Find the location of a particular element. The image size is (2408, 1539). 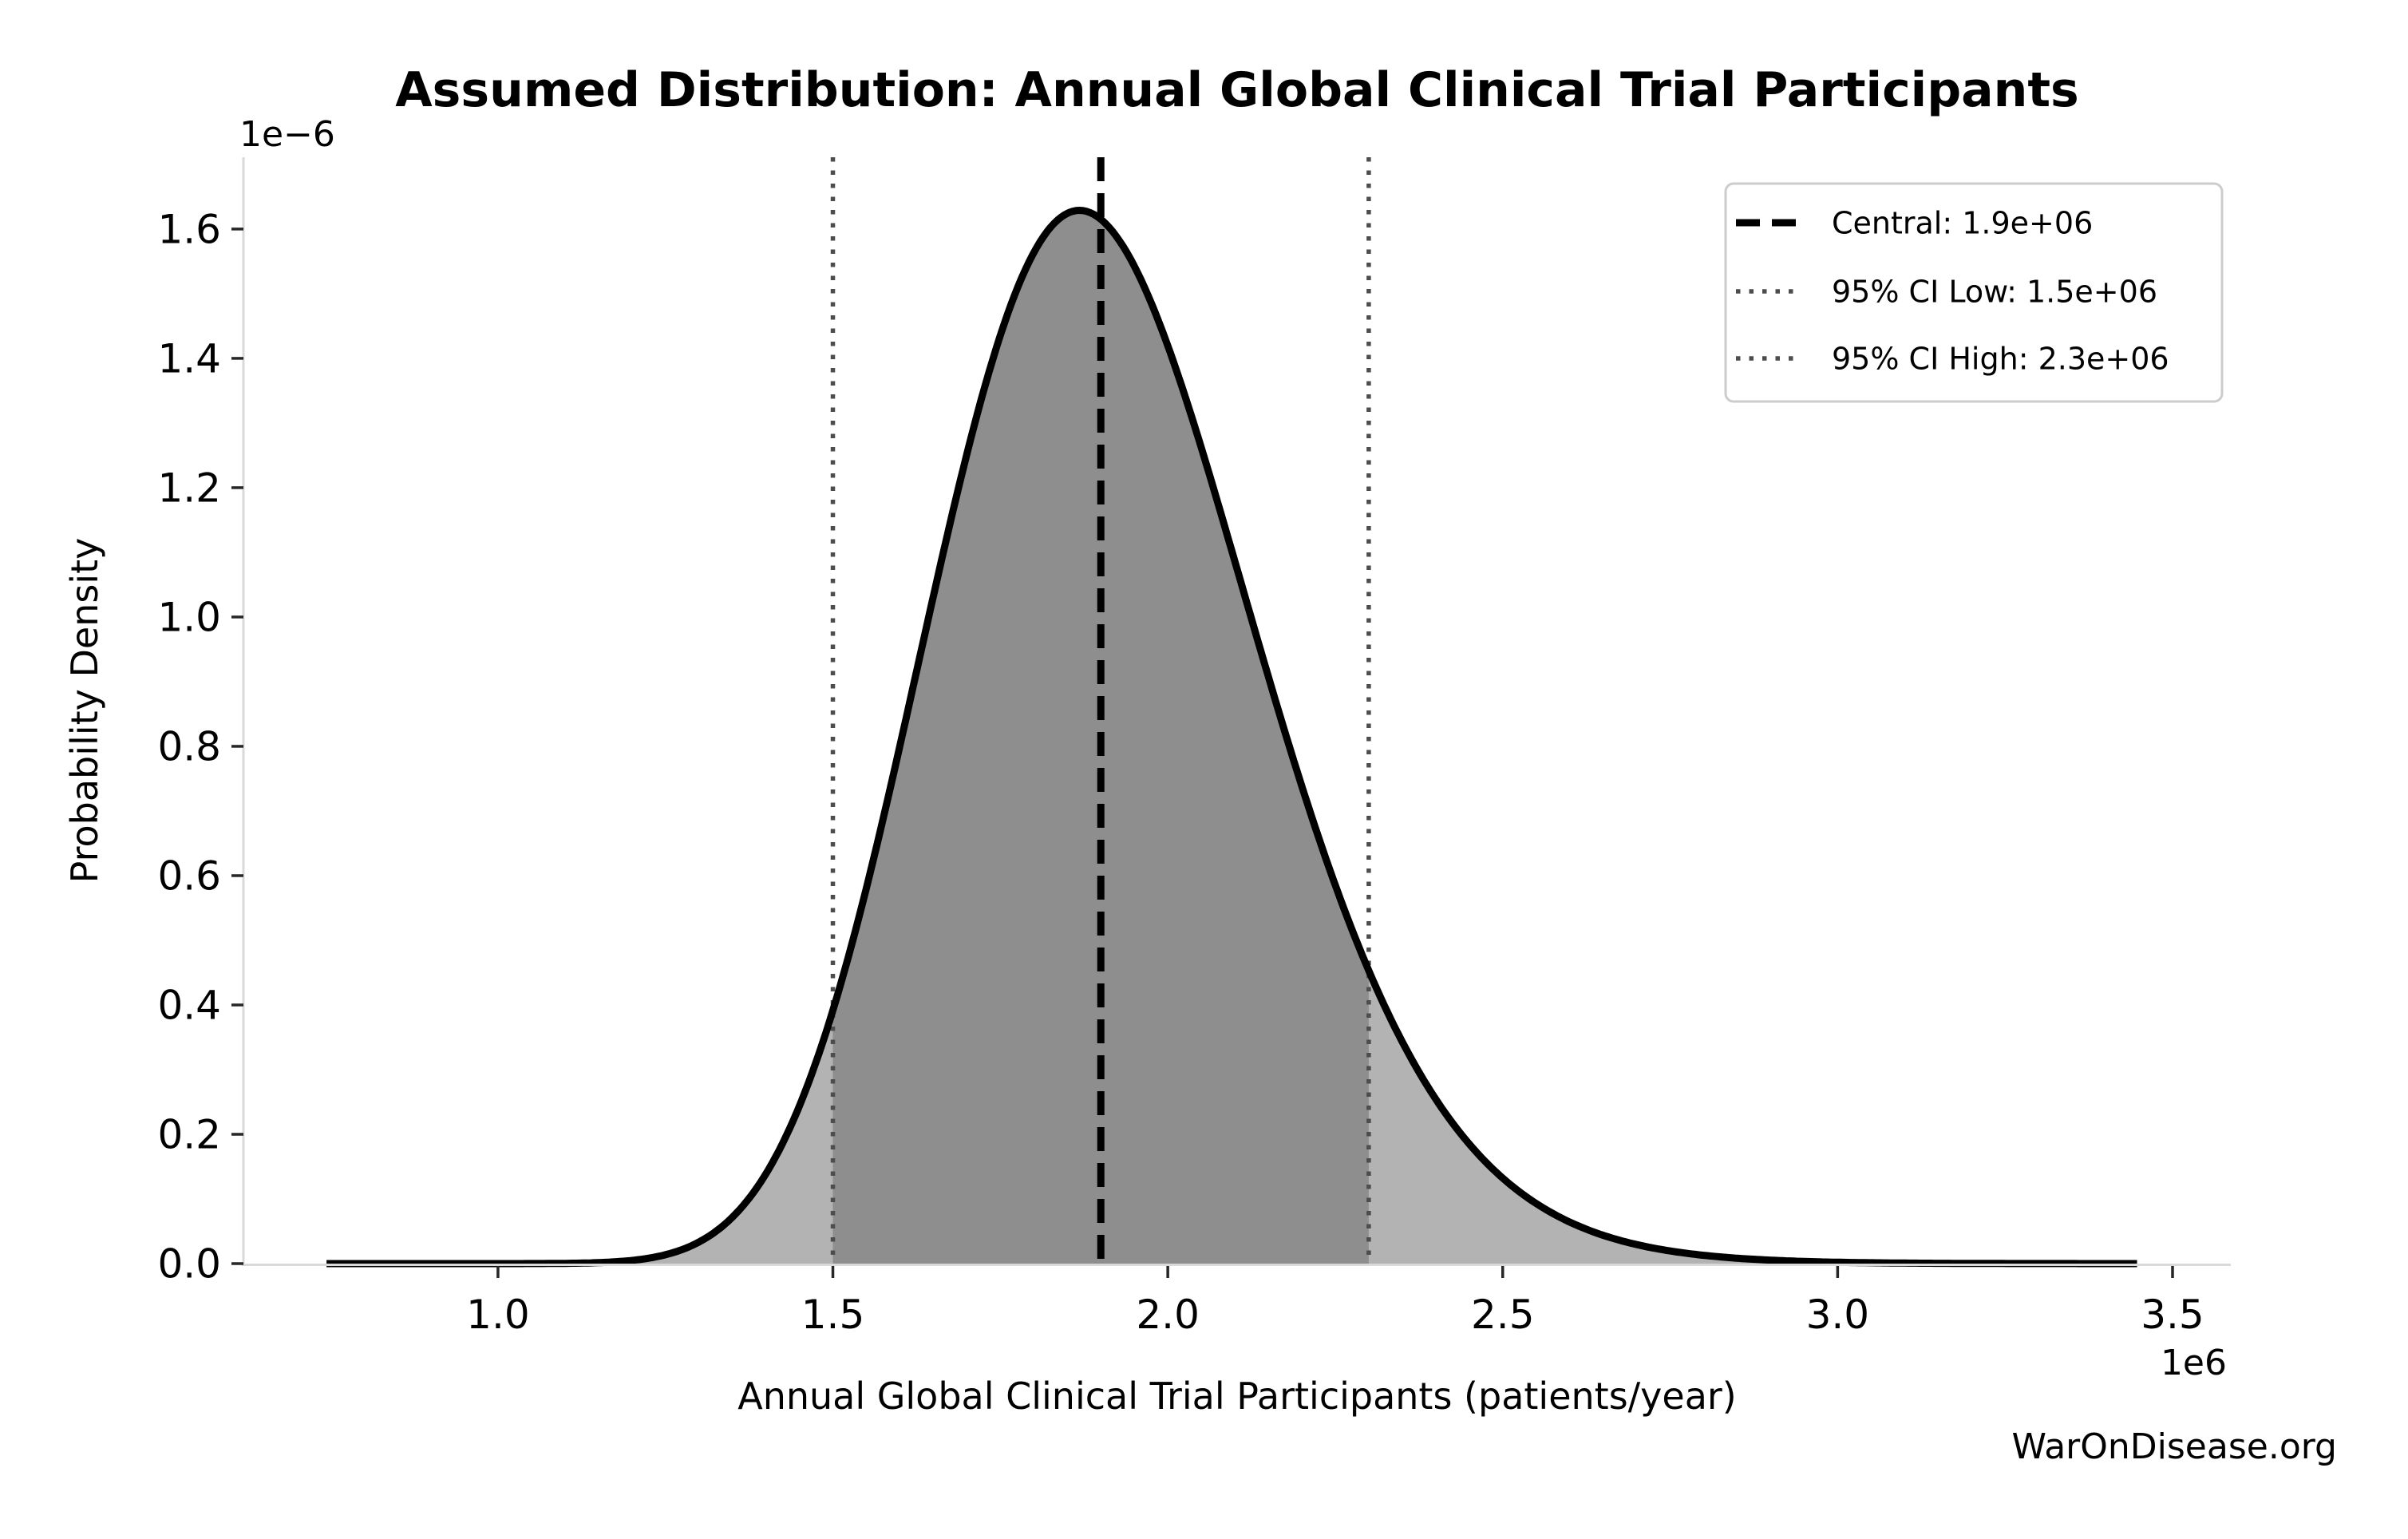

x-axis-ticks is located at coordinates (1335, 1272).